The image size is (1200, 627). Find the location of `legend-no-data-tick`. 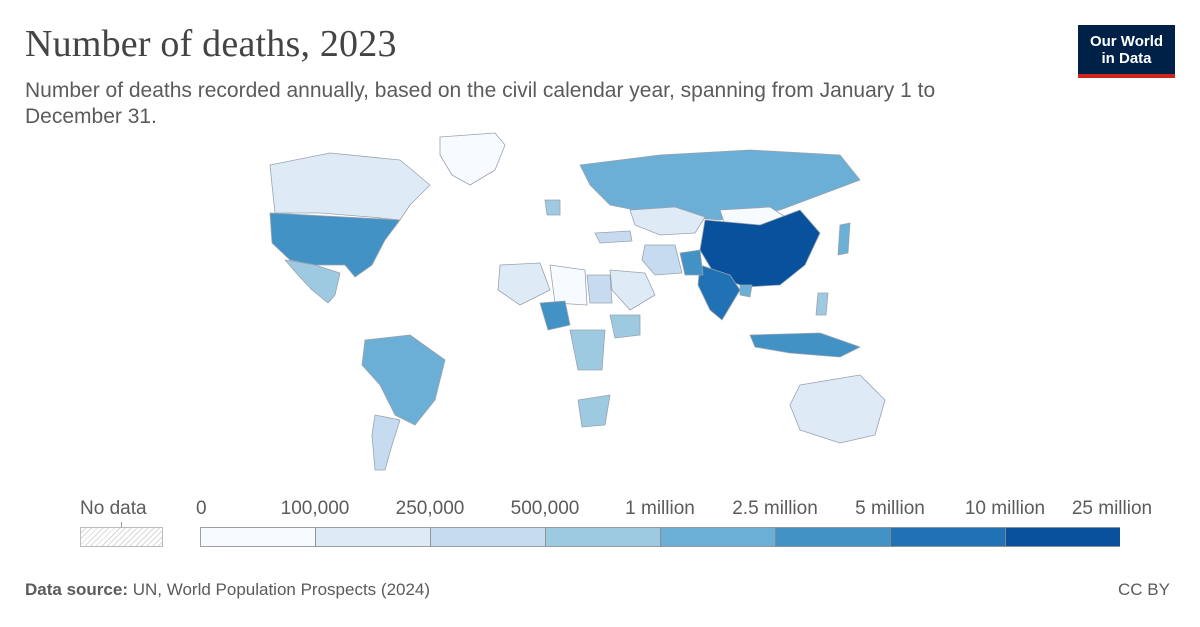

legend-no-data-tick is located at coordinates (121, 525).